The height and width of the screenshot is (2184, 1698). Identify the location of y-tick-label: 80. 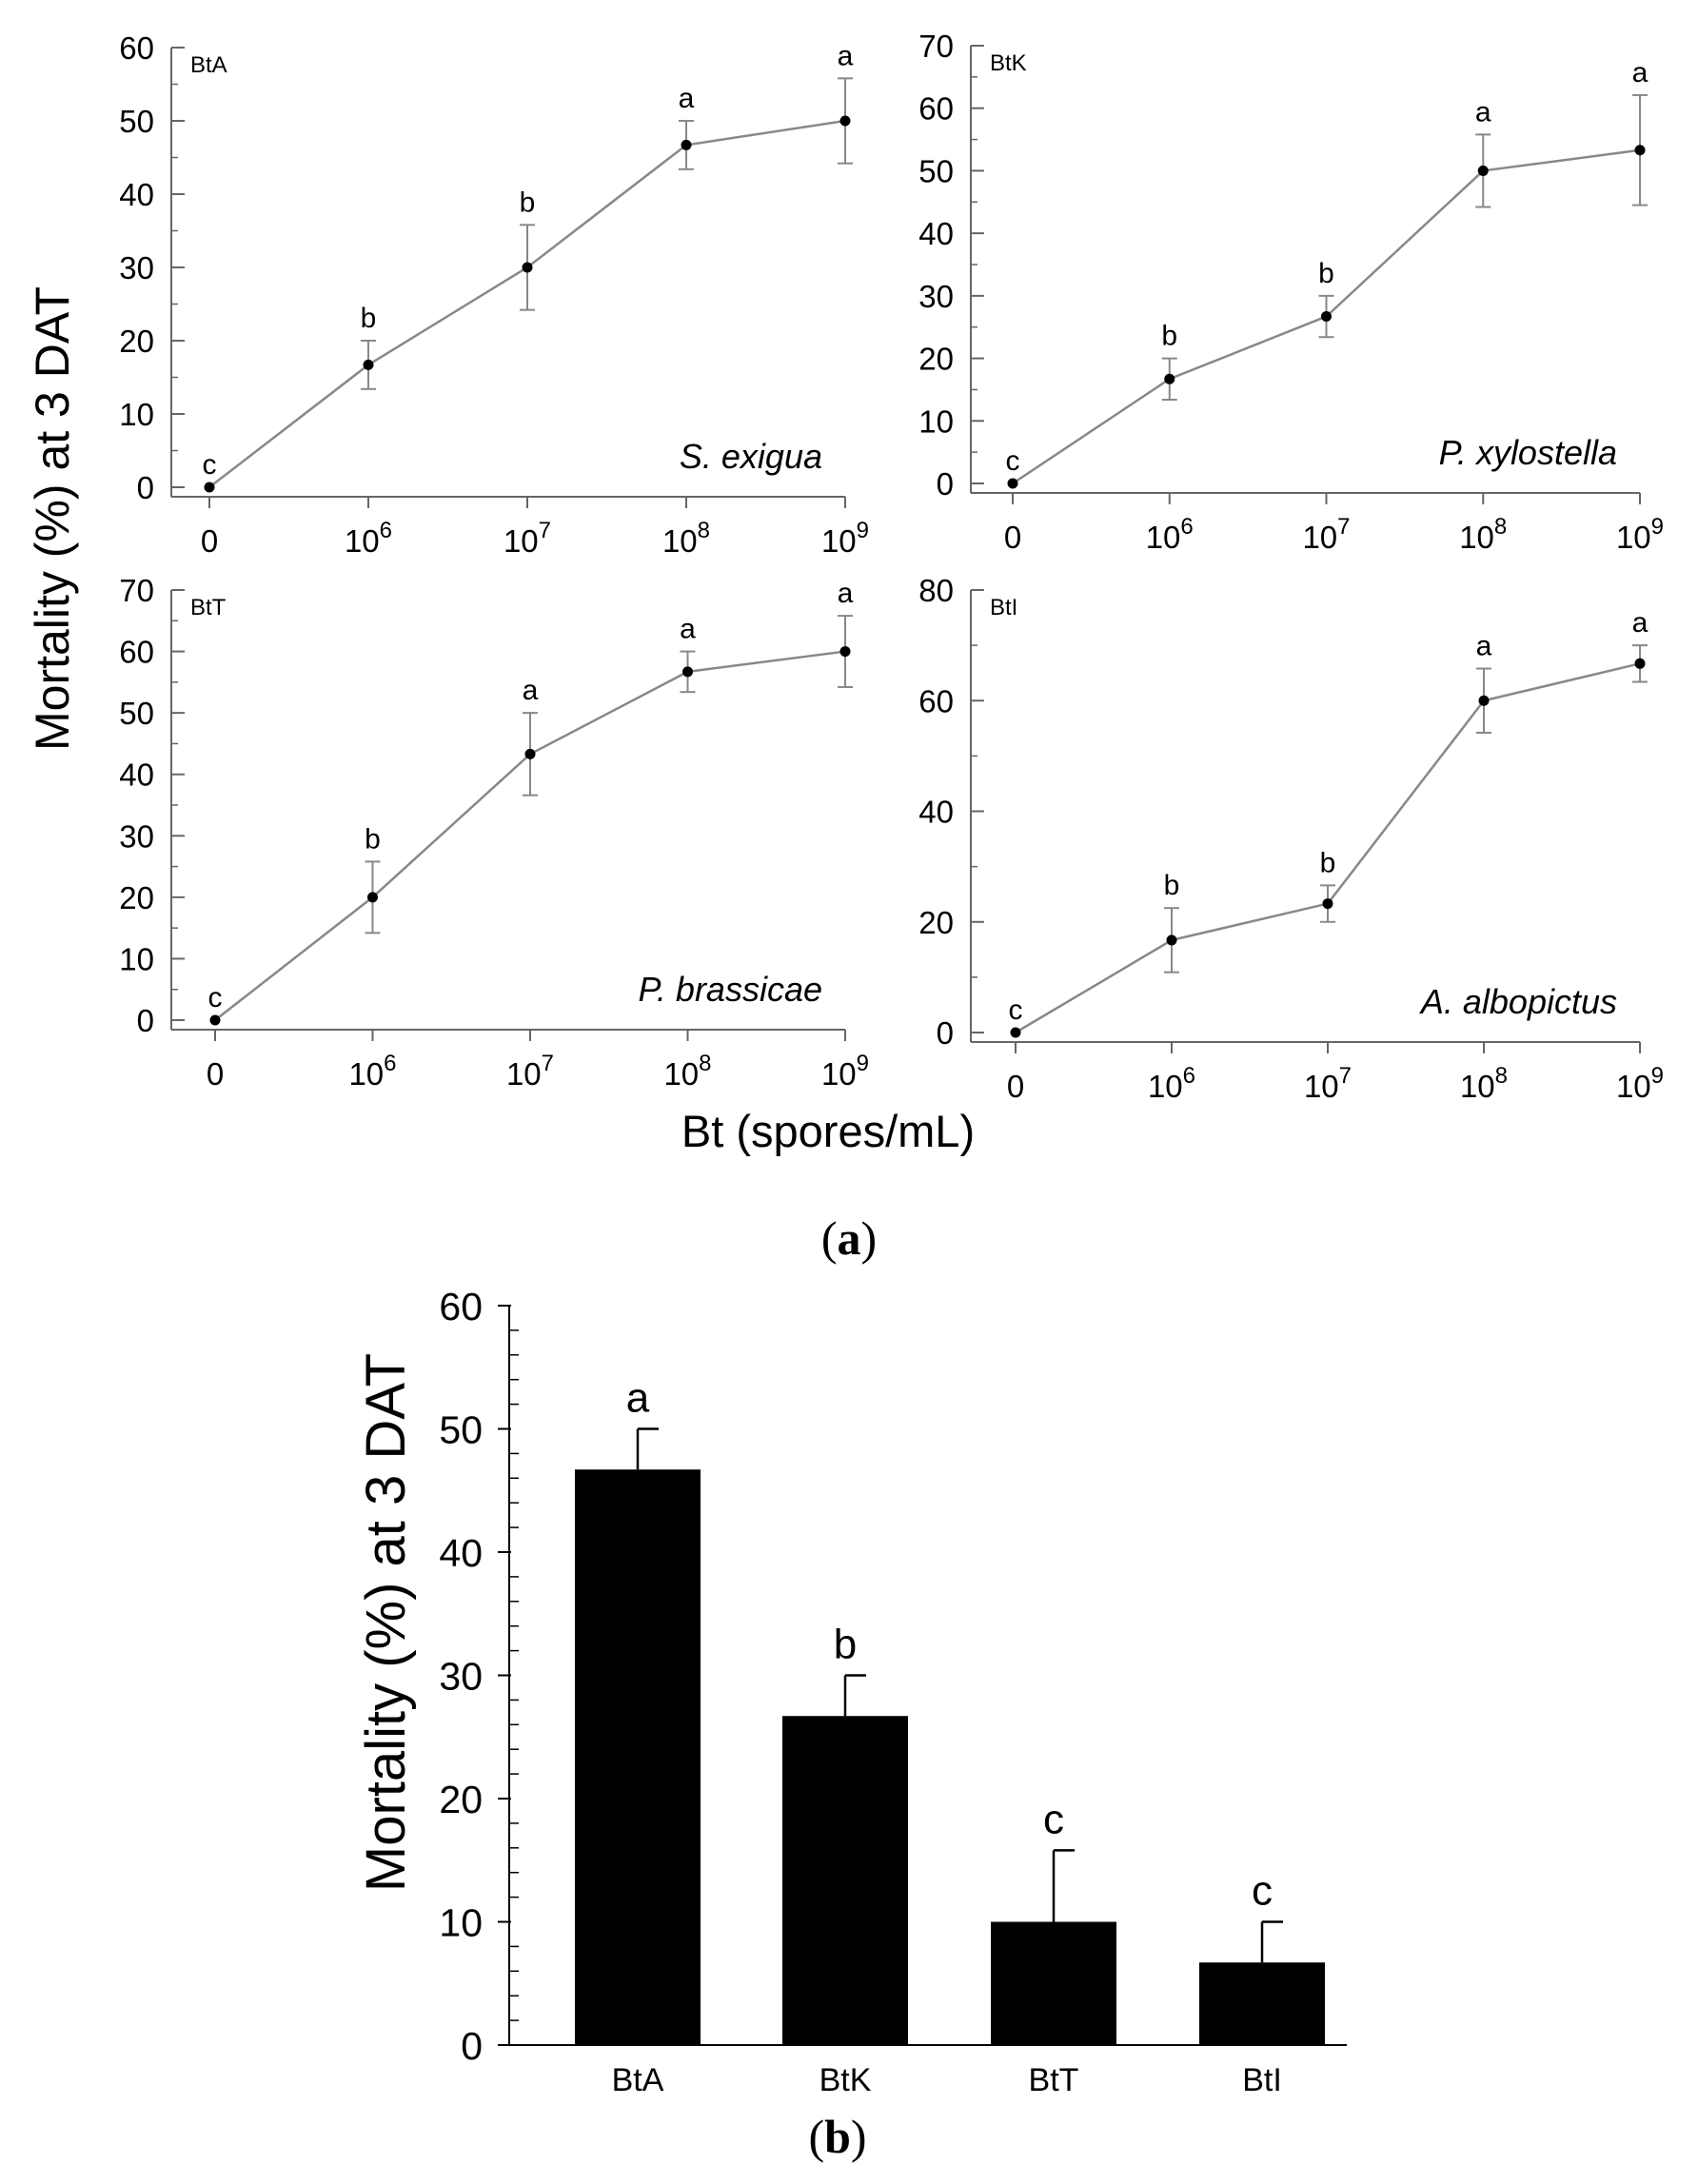
(936, 590).